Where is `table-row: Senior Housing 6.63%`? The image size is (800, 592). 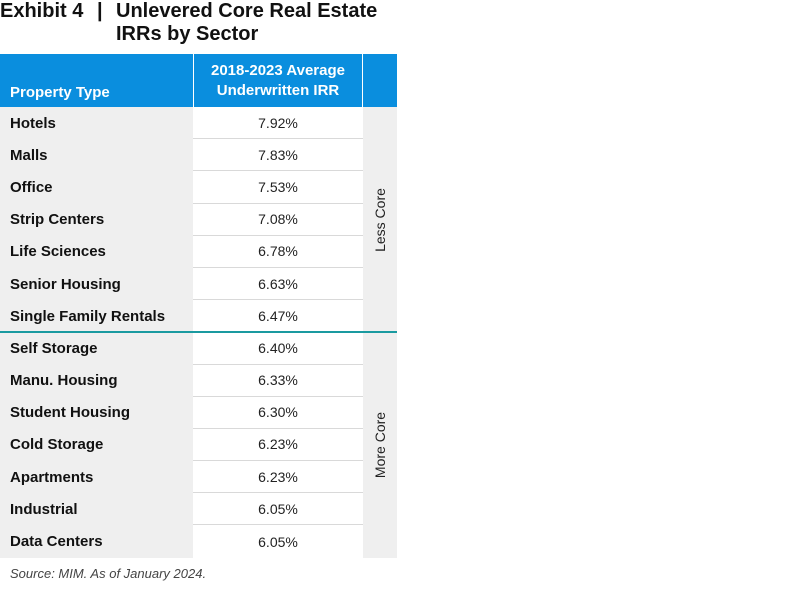
table-row: Senior Housing 6.63% is located at coordinates (198, 284).